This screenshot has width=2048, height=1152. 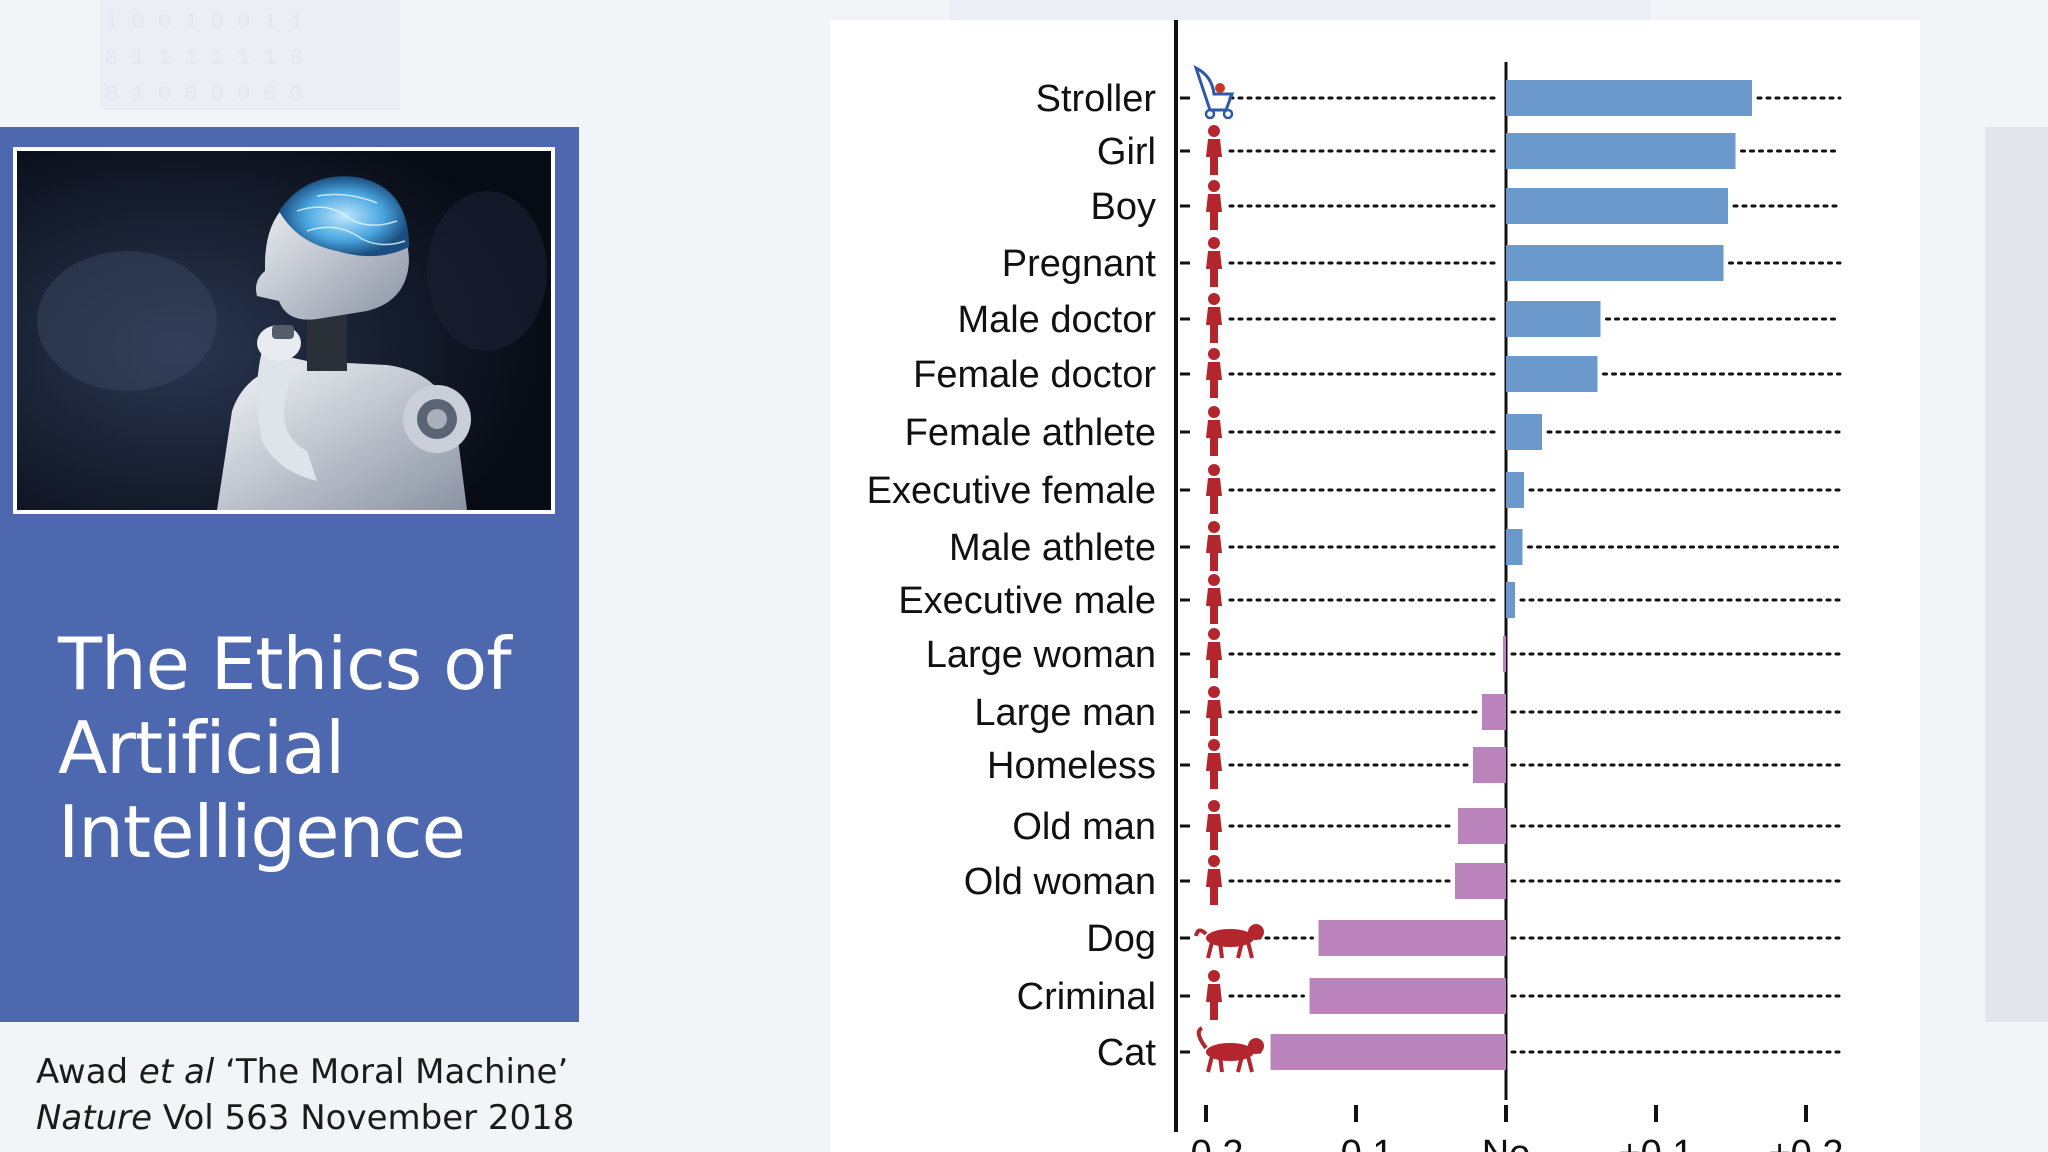 What do you see at coordinates (1011, 491) in the screenshot?
I see `category-label: Executive female` at bounding box center [1011, 491].